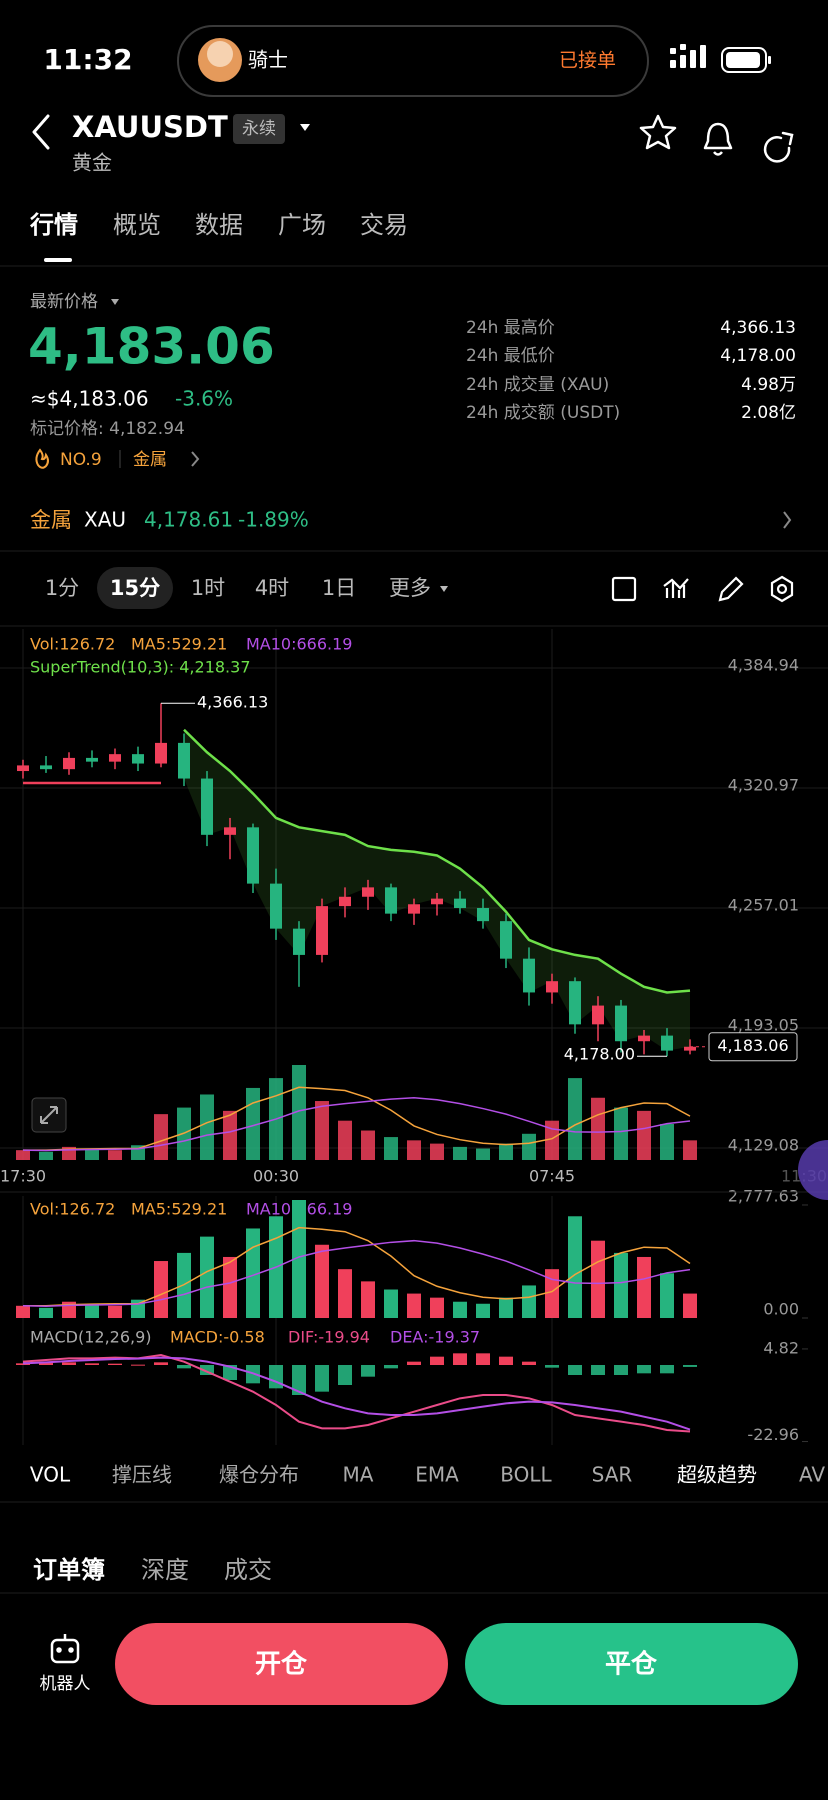 This screenshot has width=828, height=1800. What do you see at coordinates (718, 139) in the screenshot?
I see `alert-button` at bounding box center [718, 139].